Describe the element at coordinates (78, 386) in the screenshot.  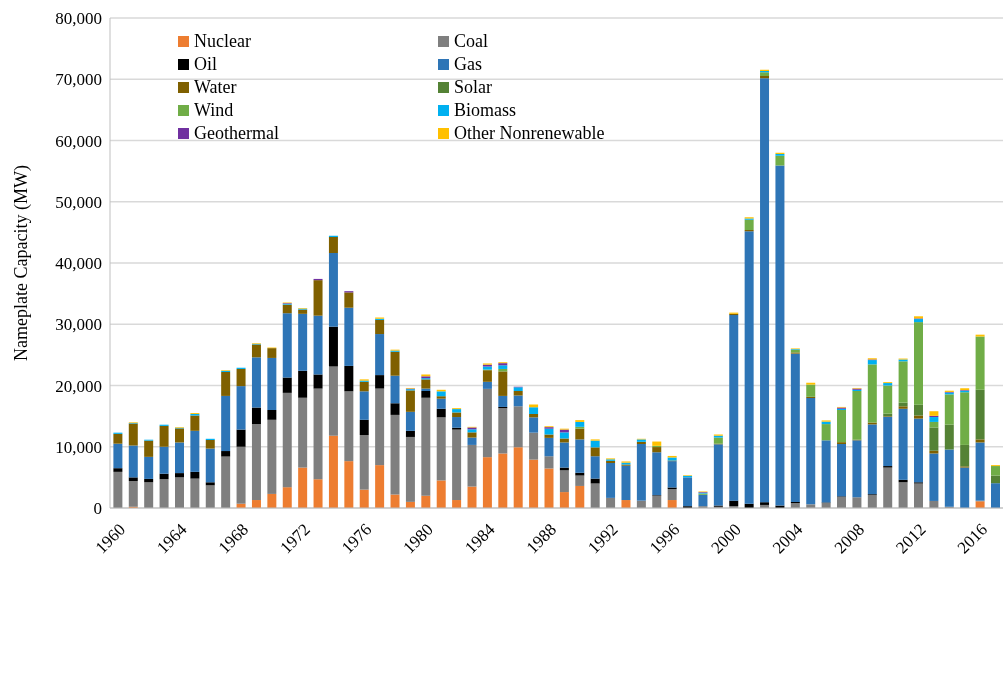
I see `y-tick-label: 20,000` at that location.